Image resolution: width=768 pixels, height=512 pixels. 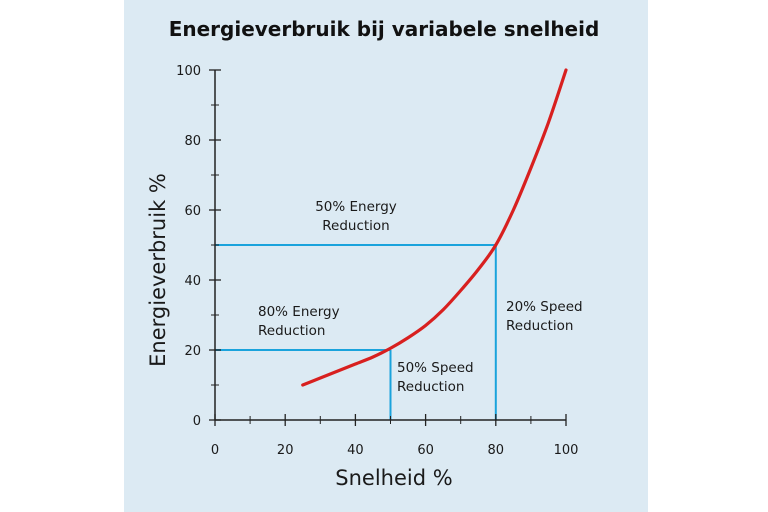 What do you see at coordinates (215, 450) in the screenshot?
I see `x-tick-label: 0` at bounding box center [215, 450].